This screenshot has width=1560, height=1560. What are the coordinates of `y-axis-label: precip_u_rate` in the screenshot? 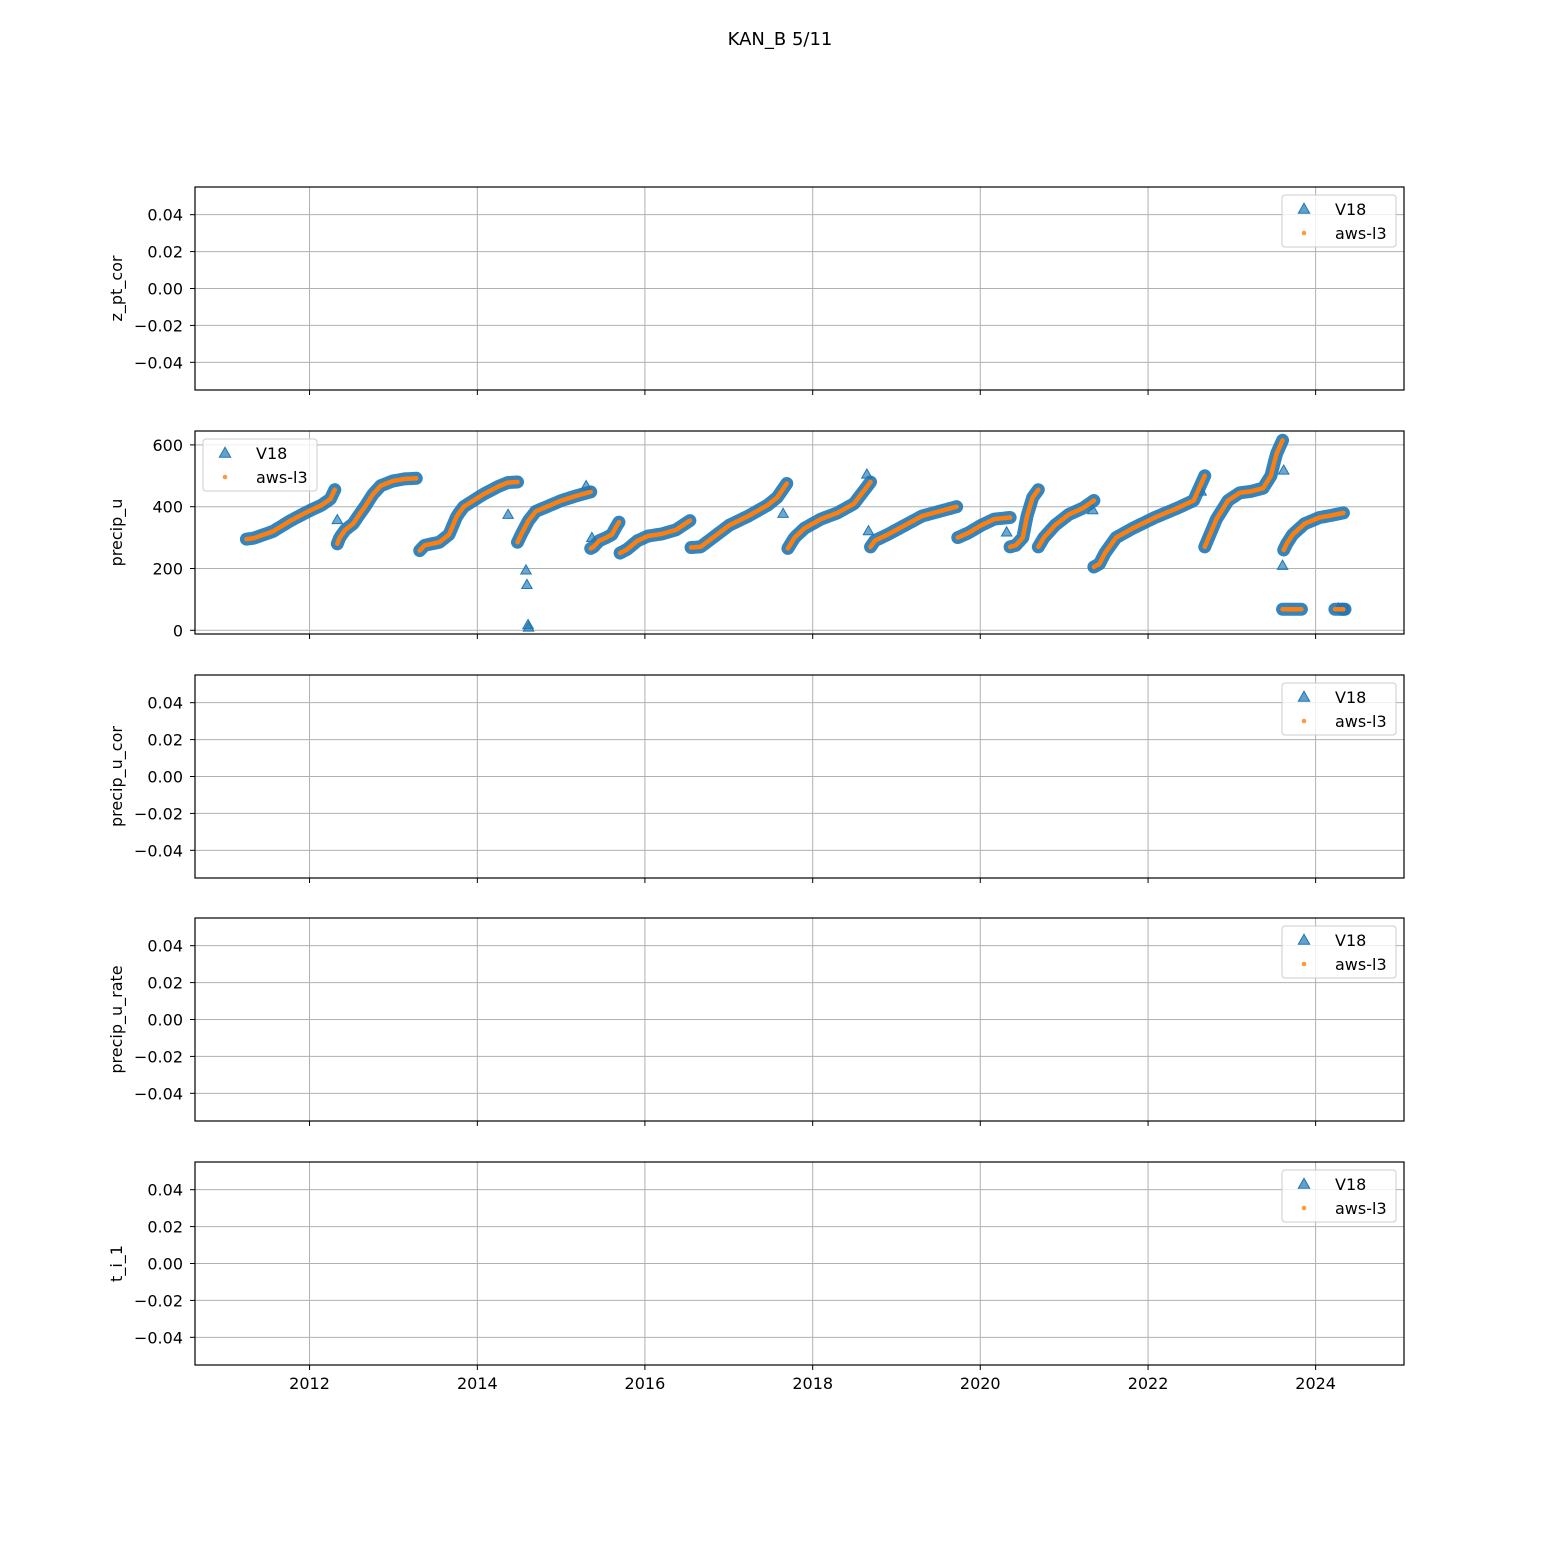 It's located at (117, 1019).